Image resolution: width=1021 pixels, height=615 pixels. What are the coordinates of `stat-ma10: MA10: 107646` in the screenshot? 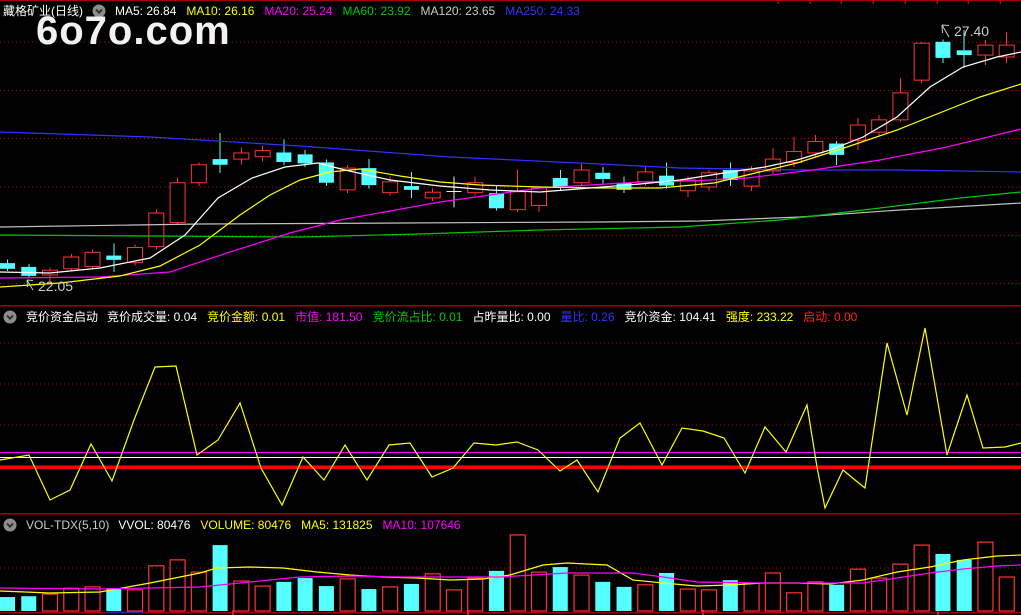 It's located at (421, 524).